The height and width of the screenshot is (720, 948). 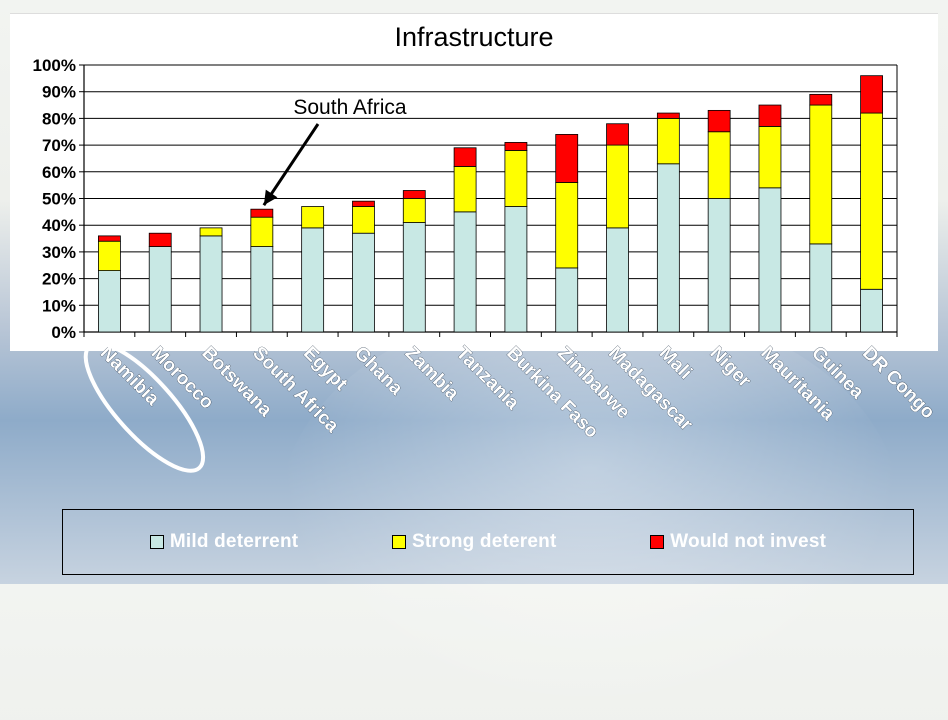 What do you see at coordinates (59, 225) in the screenshot?
I see `y-tick-label: 40%` at bounding box center [59, 225].